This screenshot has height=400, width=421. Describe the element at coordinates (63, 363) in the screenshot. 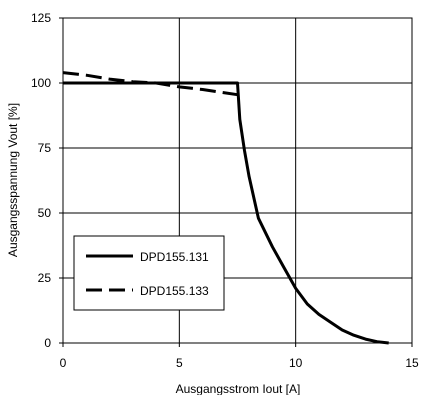

I see `x-tick-label: 0` at that location.